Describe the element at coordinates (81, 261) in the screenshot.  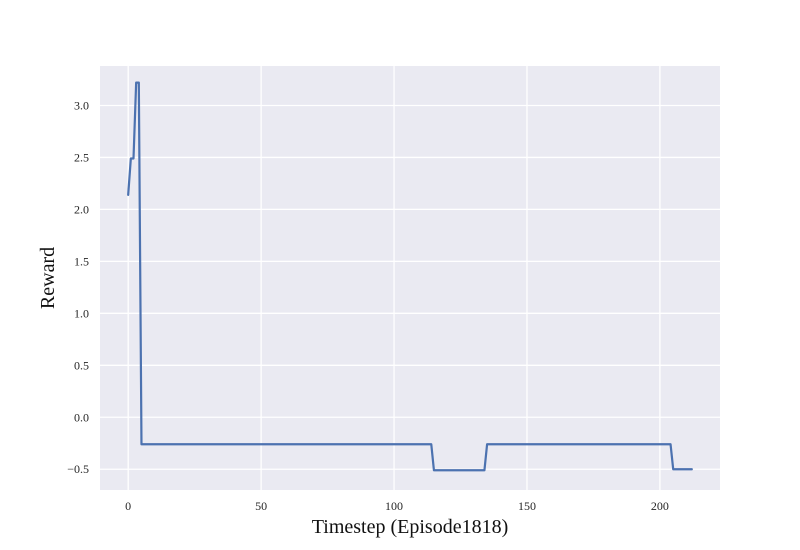
I see `y-tick-label: 1.5` at that location.